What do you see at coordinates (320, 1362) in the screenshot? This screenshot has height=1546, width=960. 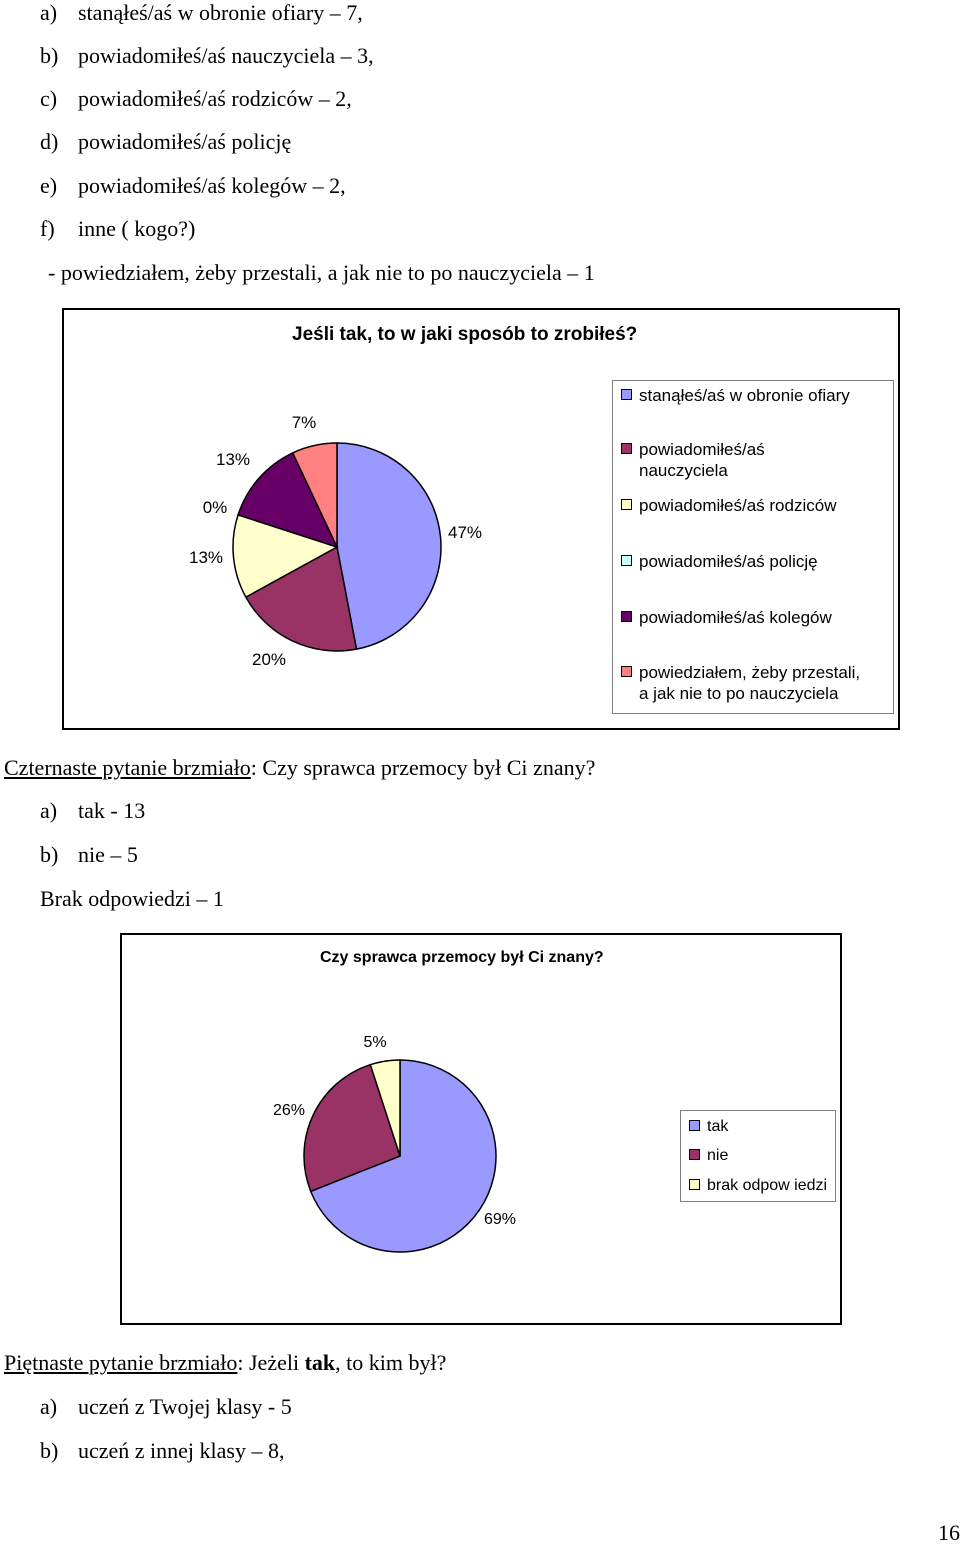 I see `question-emphasis: tak` at bounding box center [320, 1362].